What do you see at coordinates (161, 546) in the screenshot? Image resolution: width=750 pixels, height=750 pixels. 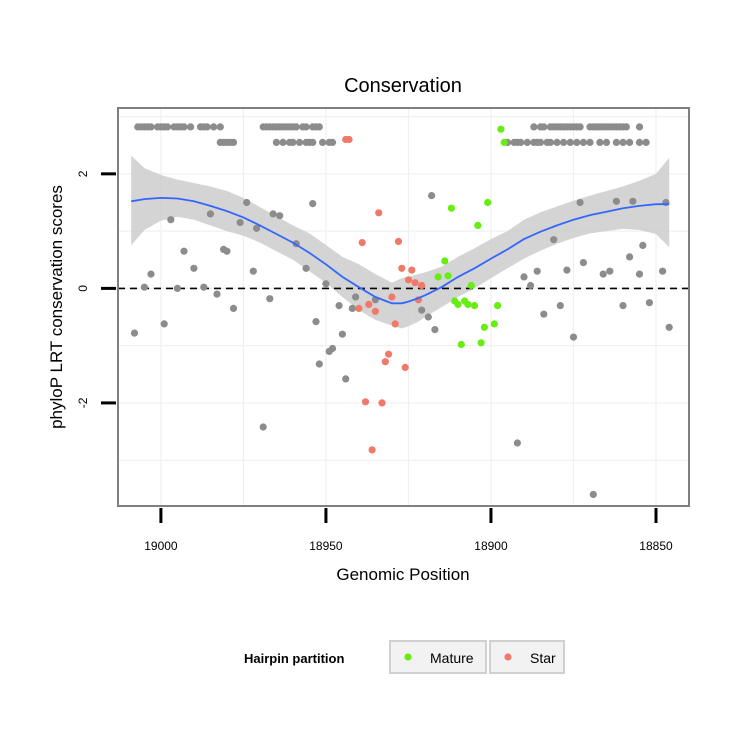 I see `x-tick-label: 19000` at bounding box center [161, 546].